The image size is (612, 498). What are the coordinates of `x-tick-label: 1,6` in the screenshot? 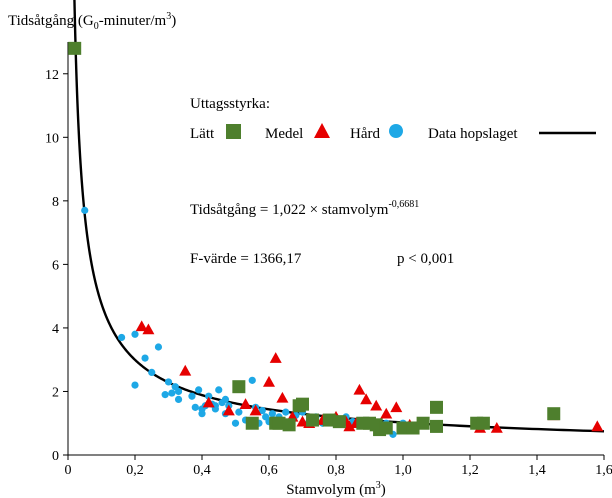 It's located at (603, 470).